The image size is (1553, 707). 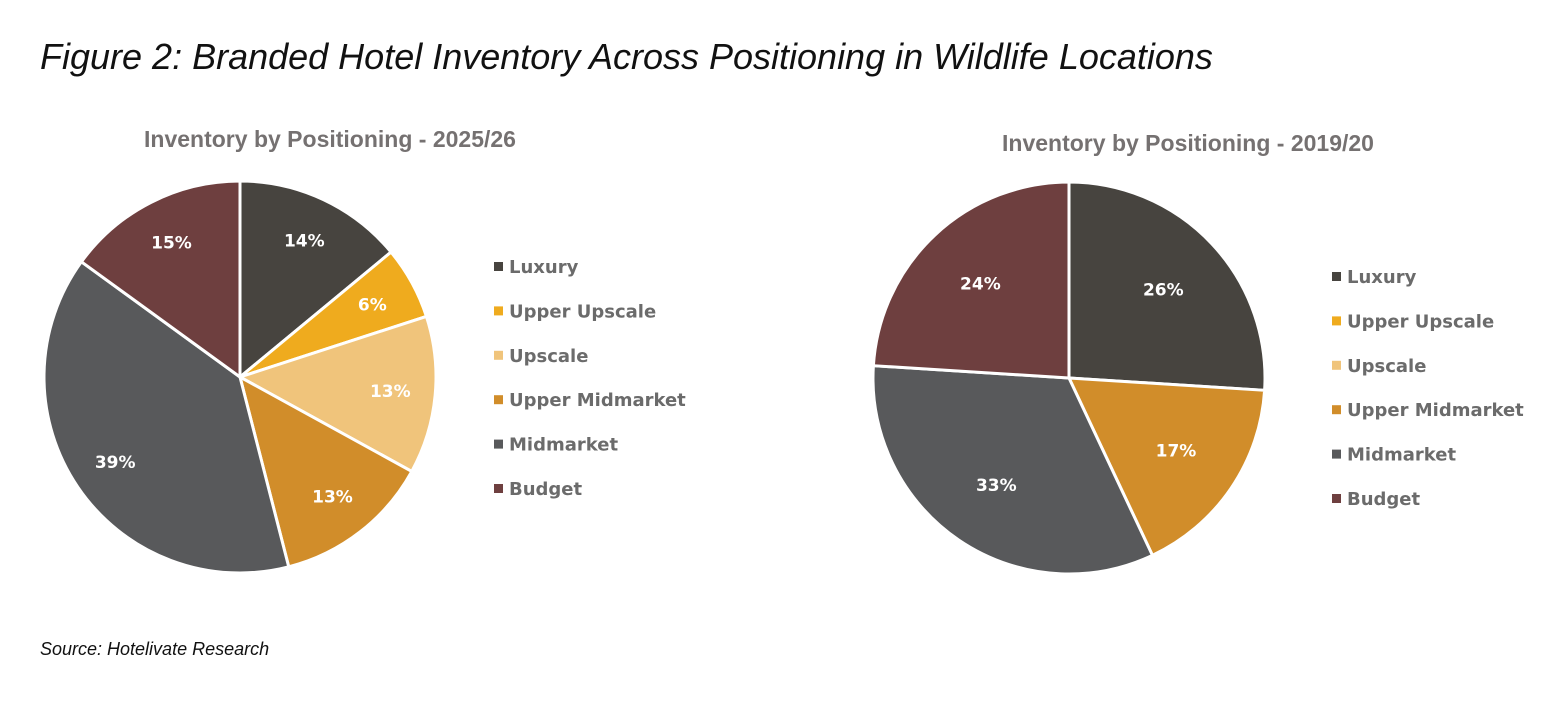 What do you see at coordinates (171, 244) in the screenshot?
I see `data-label-budget: 15%` at bounding box center [171, 244].